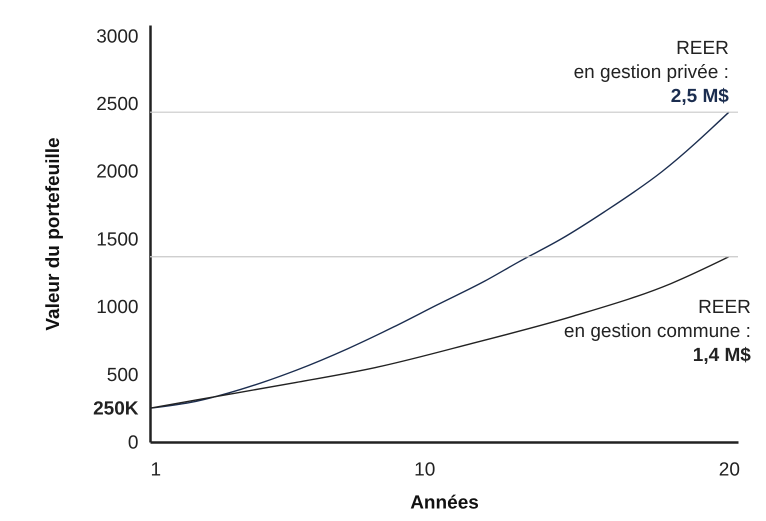 Image resolution: width=766 pixels, height=521 pixels. Describe the element at coordinates (651, 61) in the screenshot. I see `series-label: REER en gestion privée :` at that location.